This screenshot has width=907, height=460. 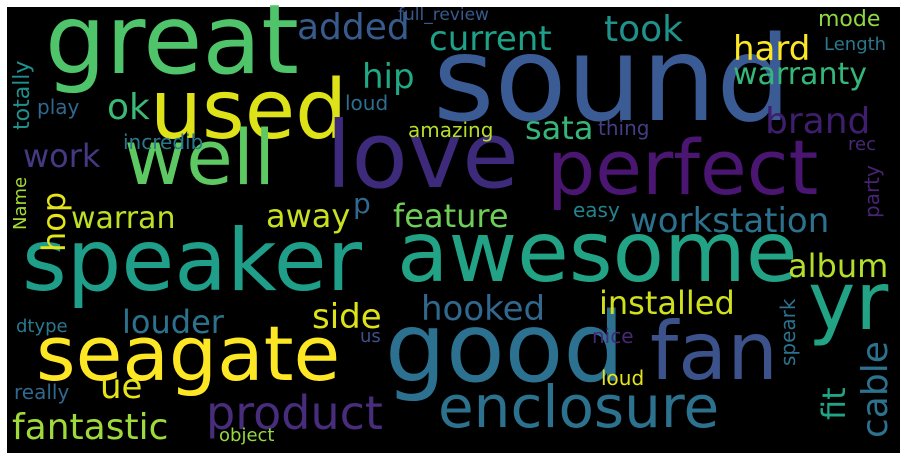 I want to click on word-away: away, so click(x=308, y=216).